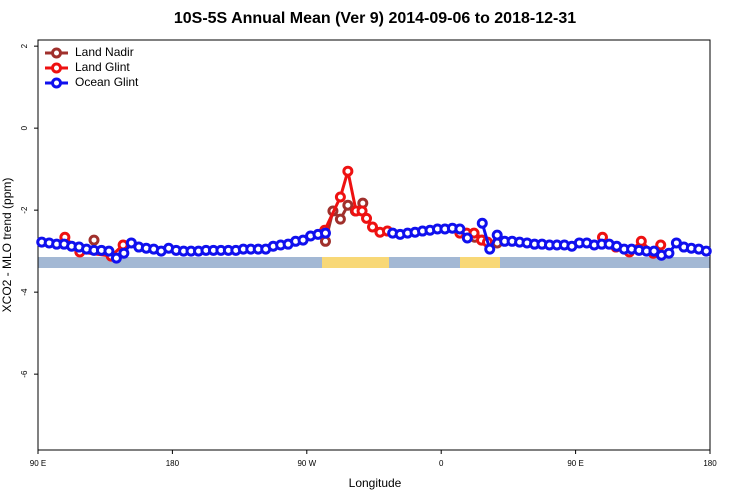 The image size is (750, 500). What do you see at coordinates (24, 45) in the screenshot?
I see `y-tick-label: 2` at bounding box center [24, 45].